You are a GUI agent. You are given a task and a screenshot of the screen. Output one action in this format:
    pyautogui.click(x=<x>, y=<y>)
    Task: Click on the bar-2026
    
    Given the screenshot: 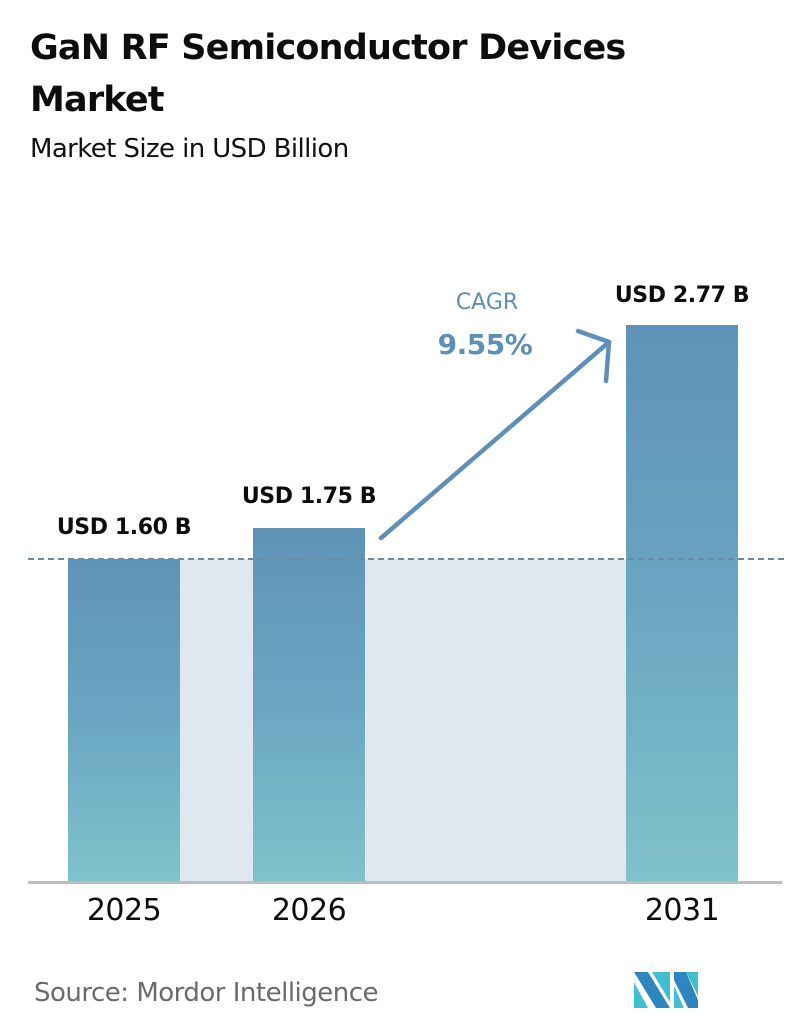 What is the action you would take?
    pyautogui.click(x=309, y=705)
    